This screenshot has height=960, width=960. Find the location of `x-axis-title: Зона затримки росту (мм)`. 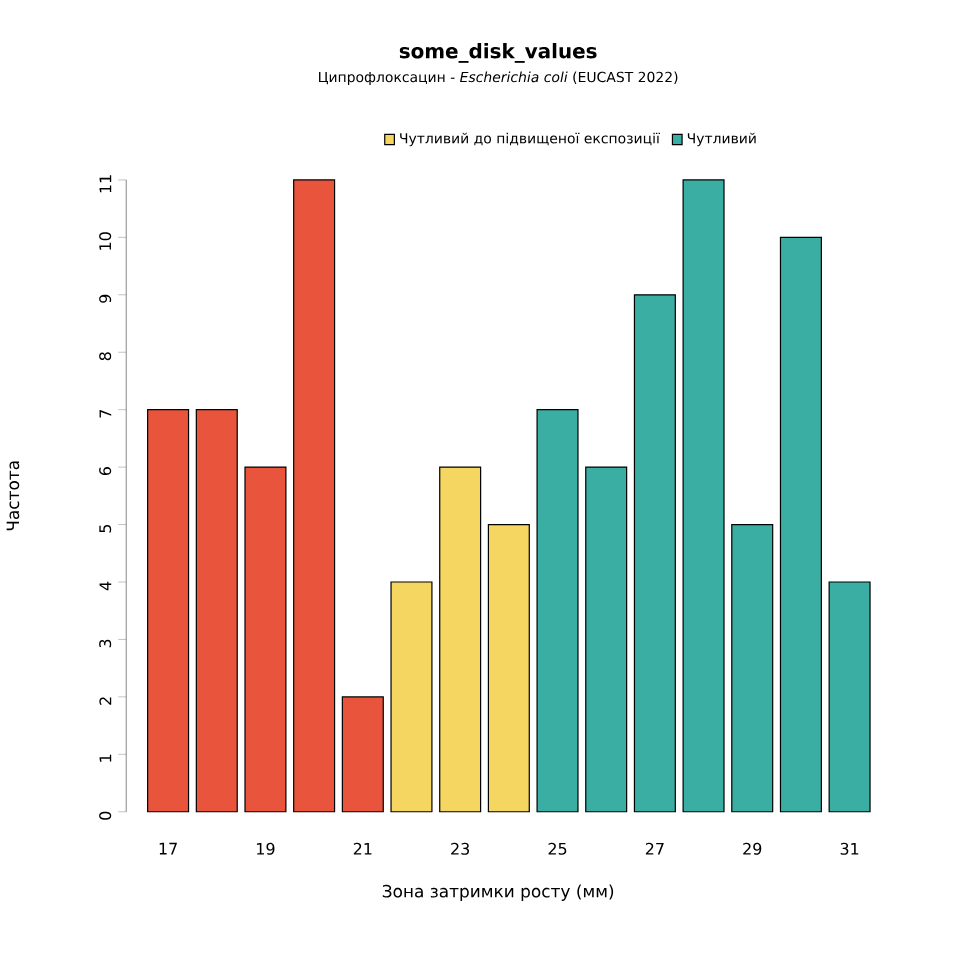

x-axis-title: Зона затримки росту (мм) is located at coordinates (498, 893).